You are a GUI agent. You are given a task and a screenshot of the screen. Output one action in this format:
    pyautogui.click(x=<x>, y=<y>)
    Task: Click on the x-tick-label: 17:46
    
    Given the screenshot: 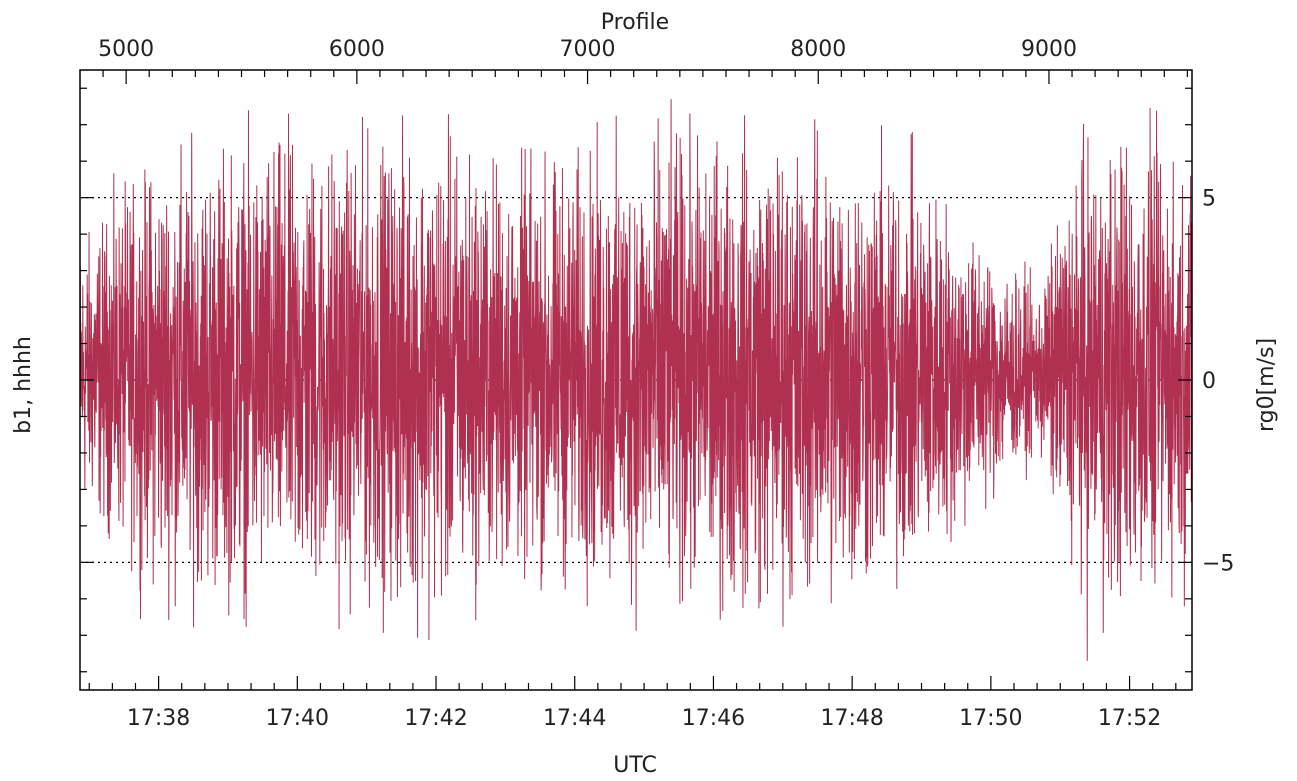 What is the action you would take?
    pyautogui.click(x=713, y=718)
    